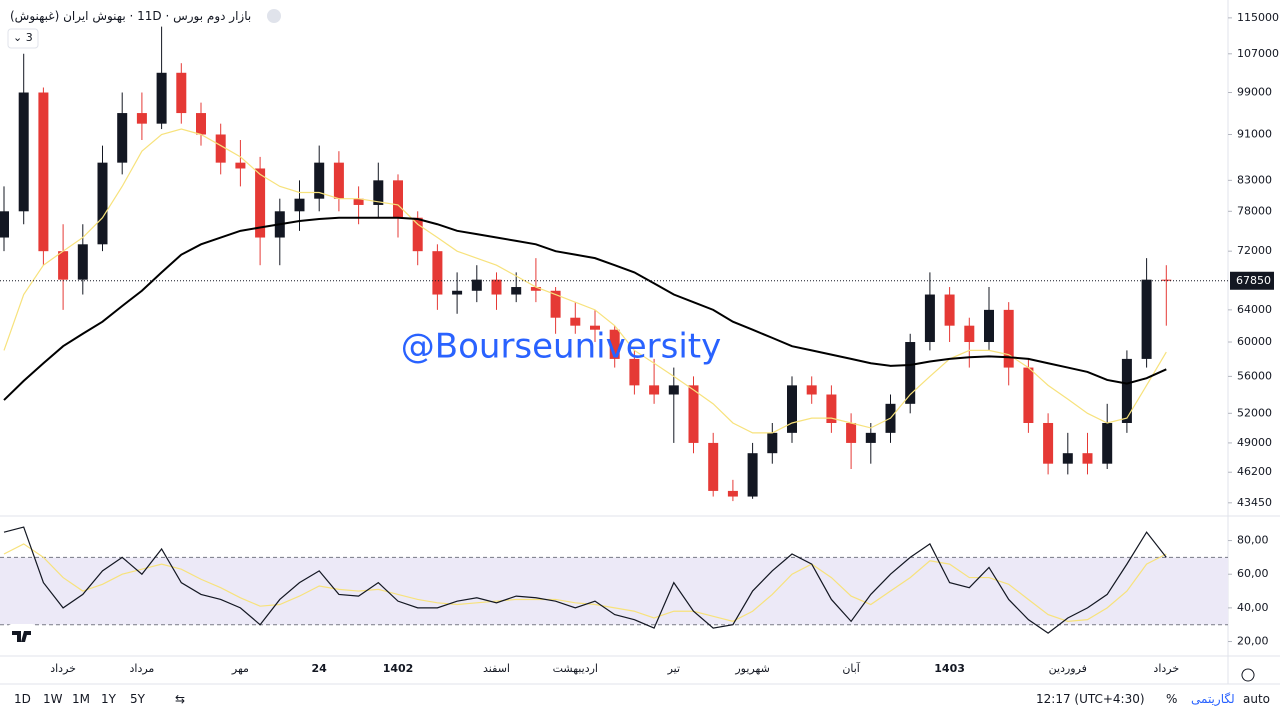 The image size is (1280, 719). Describe the element at coordinates (29, 37) in the screenshot. I see `legend-count: 3` at that location.